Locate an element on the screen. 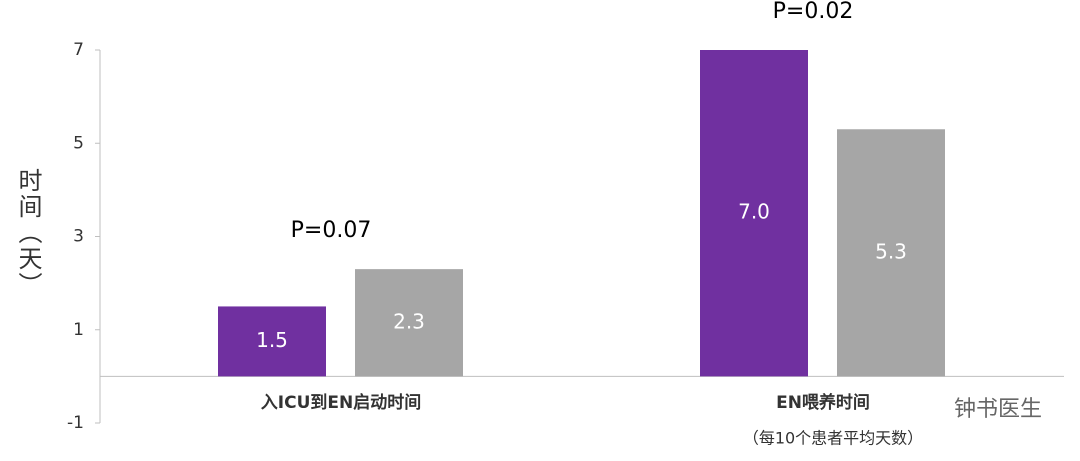  value-label: 5.3 is located at coordinates (891, 251).